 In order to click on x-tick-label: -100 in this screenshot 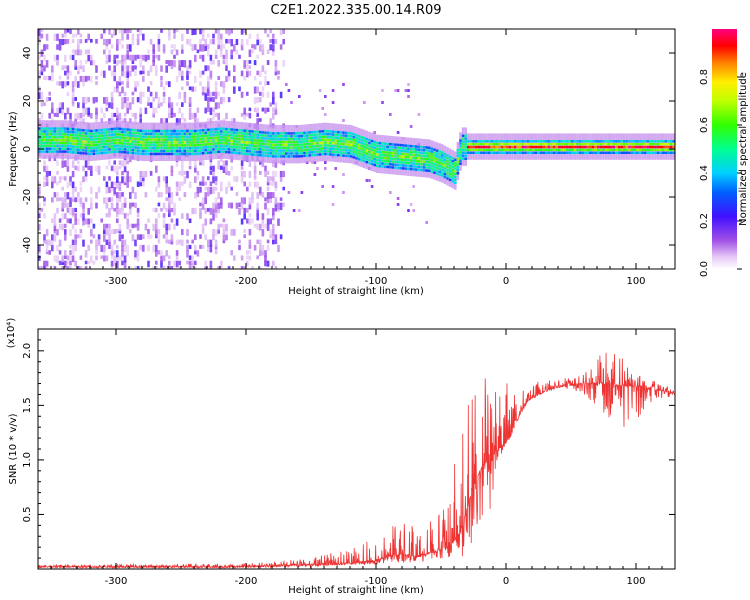, I will do `click(376, 281)`.